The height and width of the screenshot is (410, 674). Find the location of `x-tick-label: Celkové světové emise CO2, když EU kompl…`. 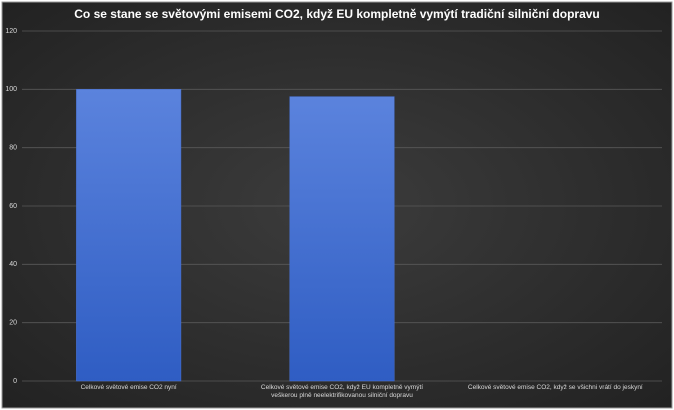

x-tick-label: Celkové světové emise CO2, když EU kompl… is located at coordinates (342, 391).